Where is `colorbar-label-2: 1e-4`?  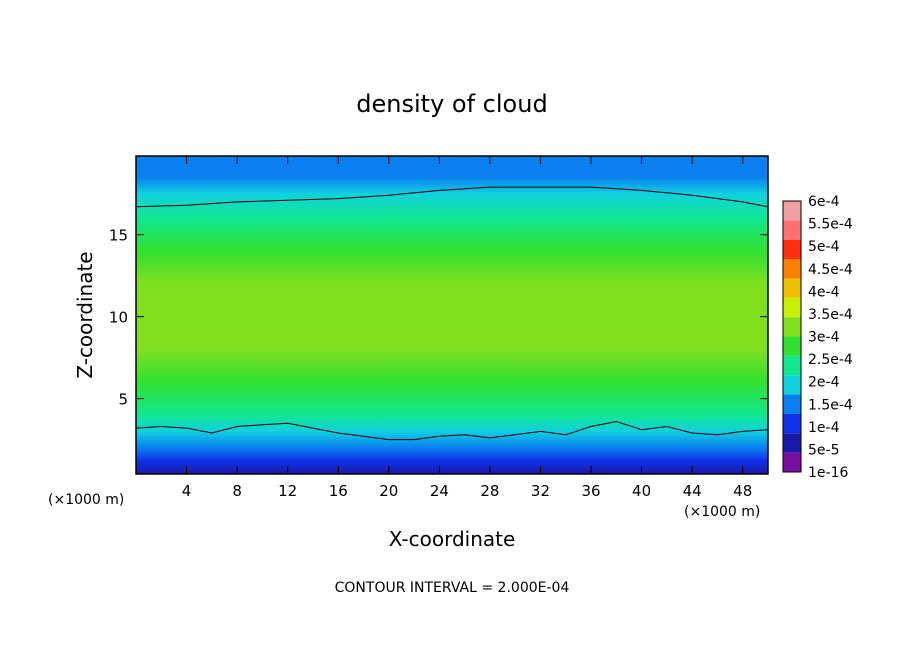
colorbar-label-2: 1e-4 is located at coordinates (824, 428).